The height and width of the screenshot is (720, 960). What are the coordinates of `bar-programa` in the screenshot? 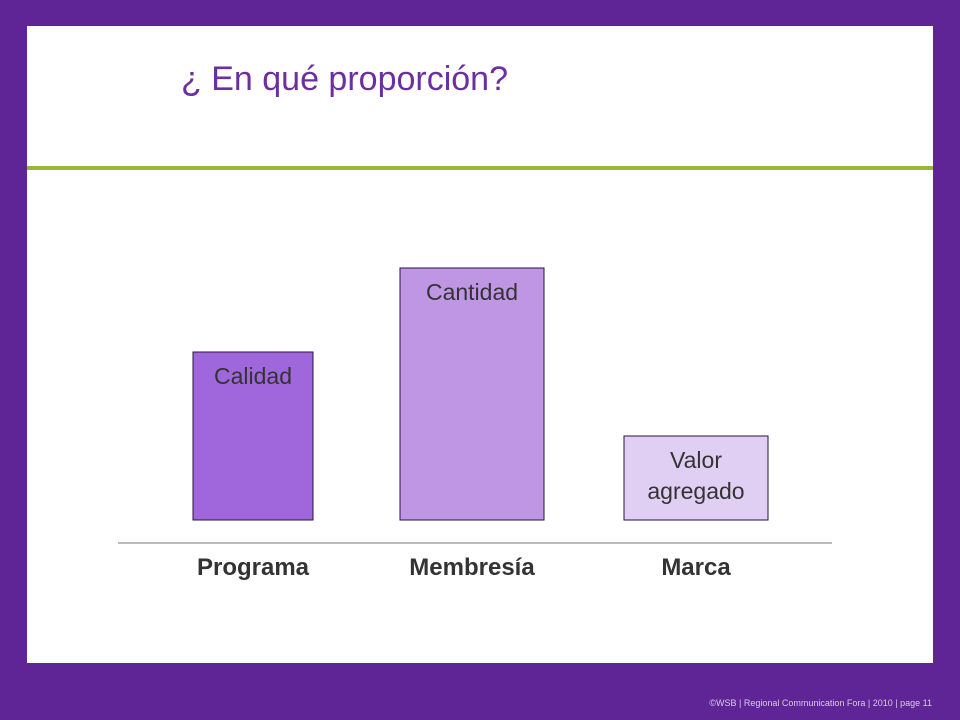 It's located at (253, 436).